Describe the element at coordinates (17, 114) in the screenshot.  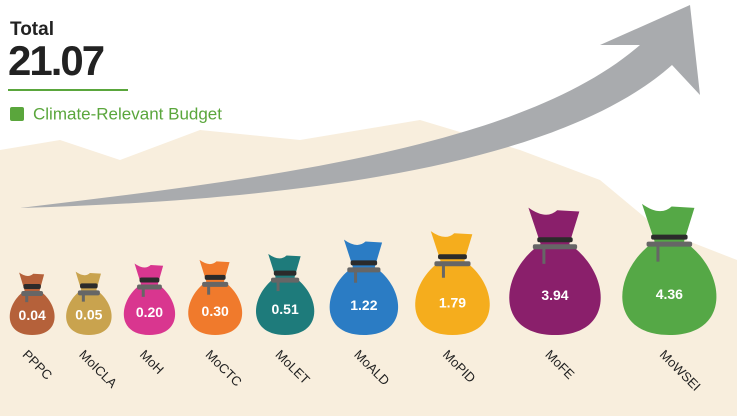
I see `legend-swatch` at that location.